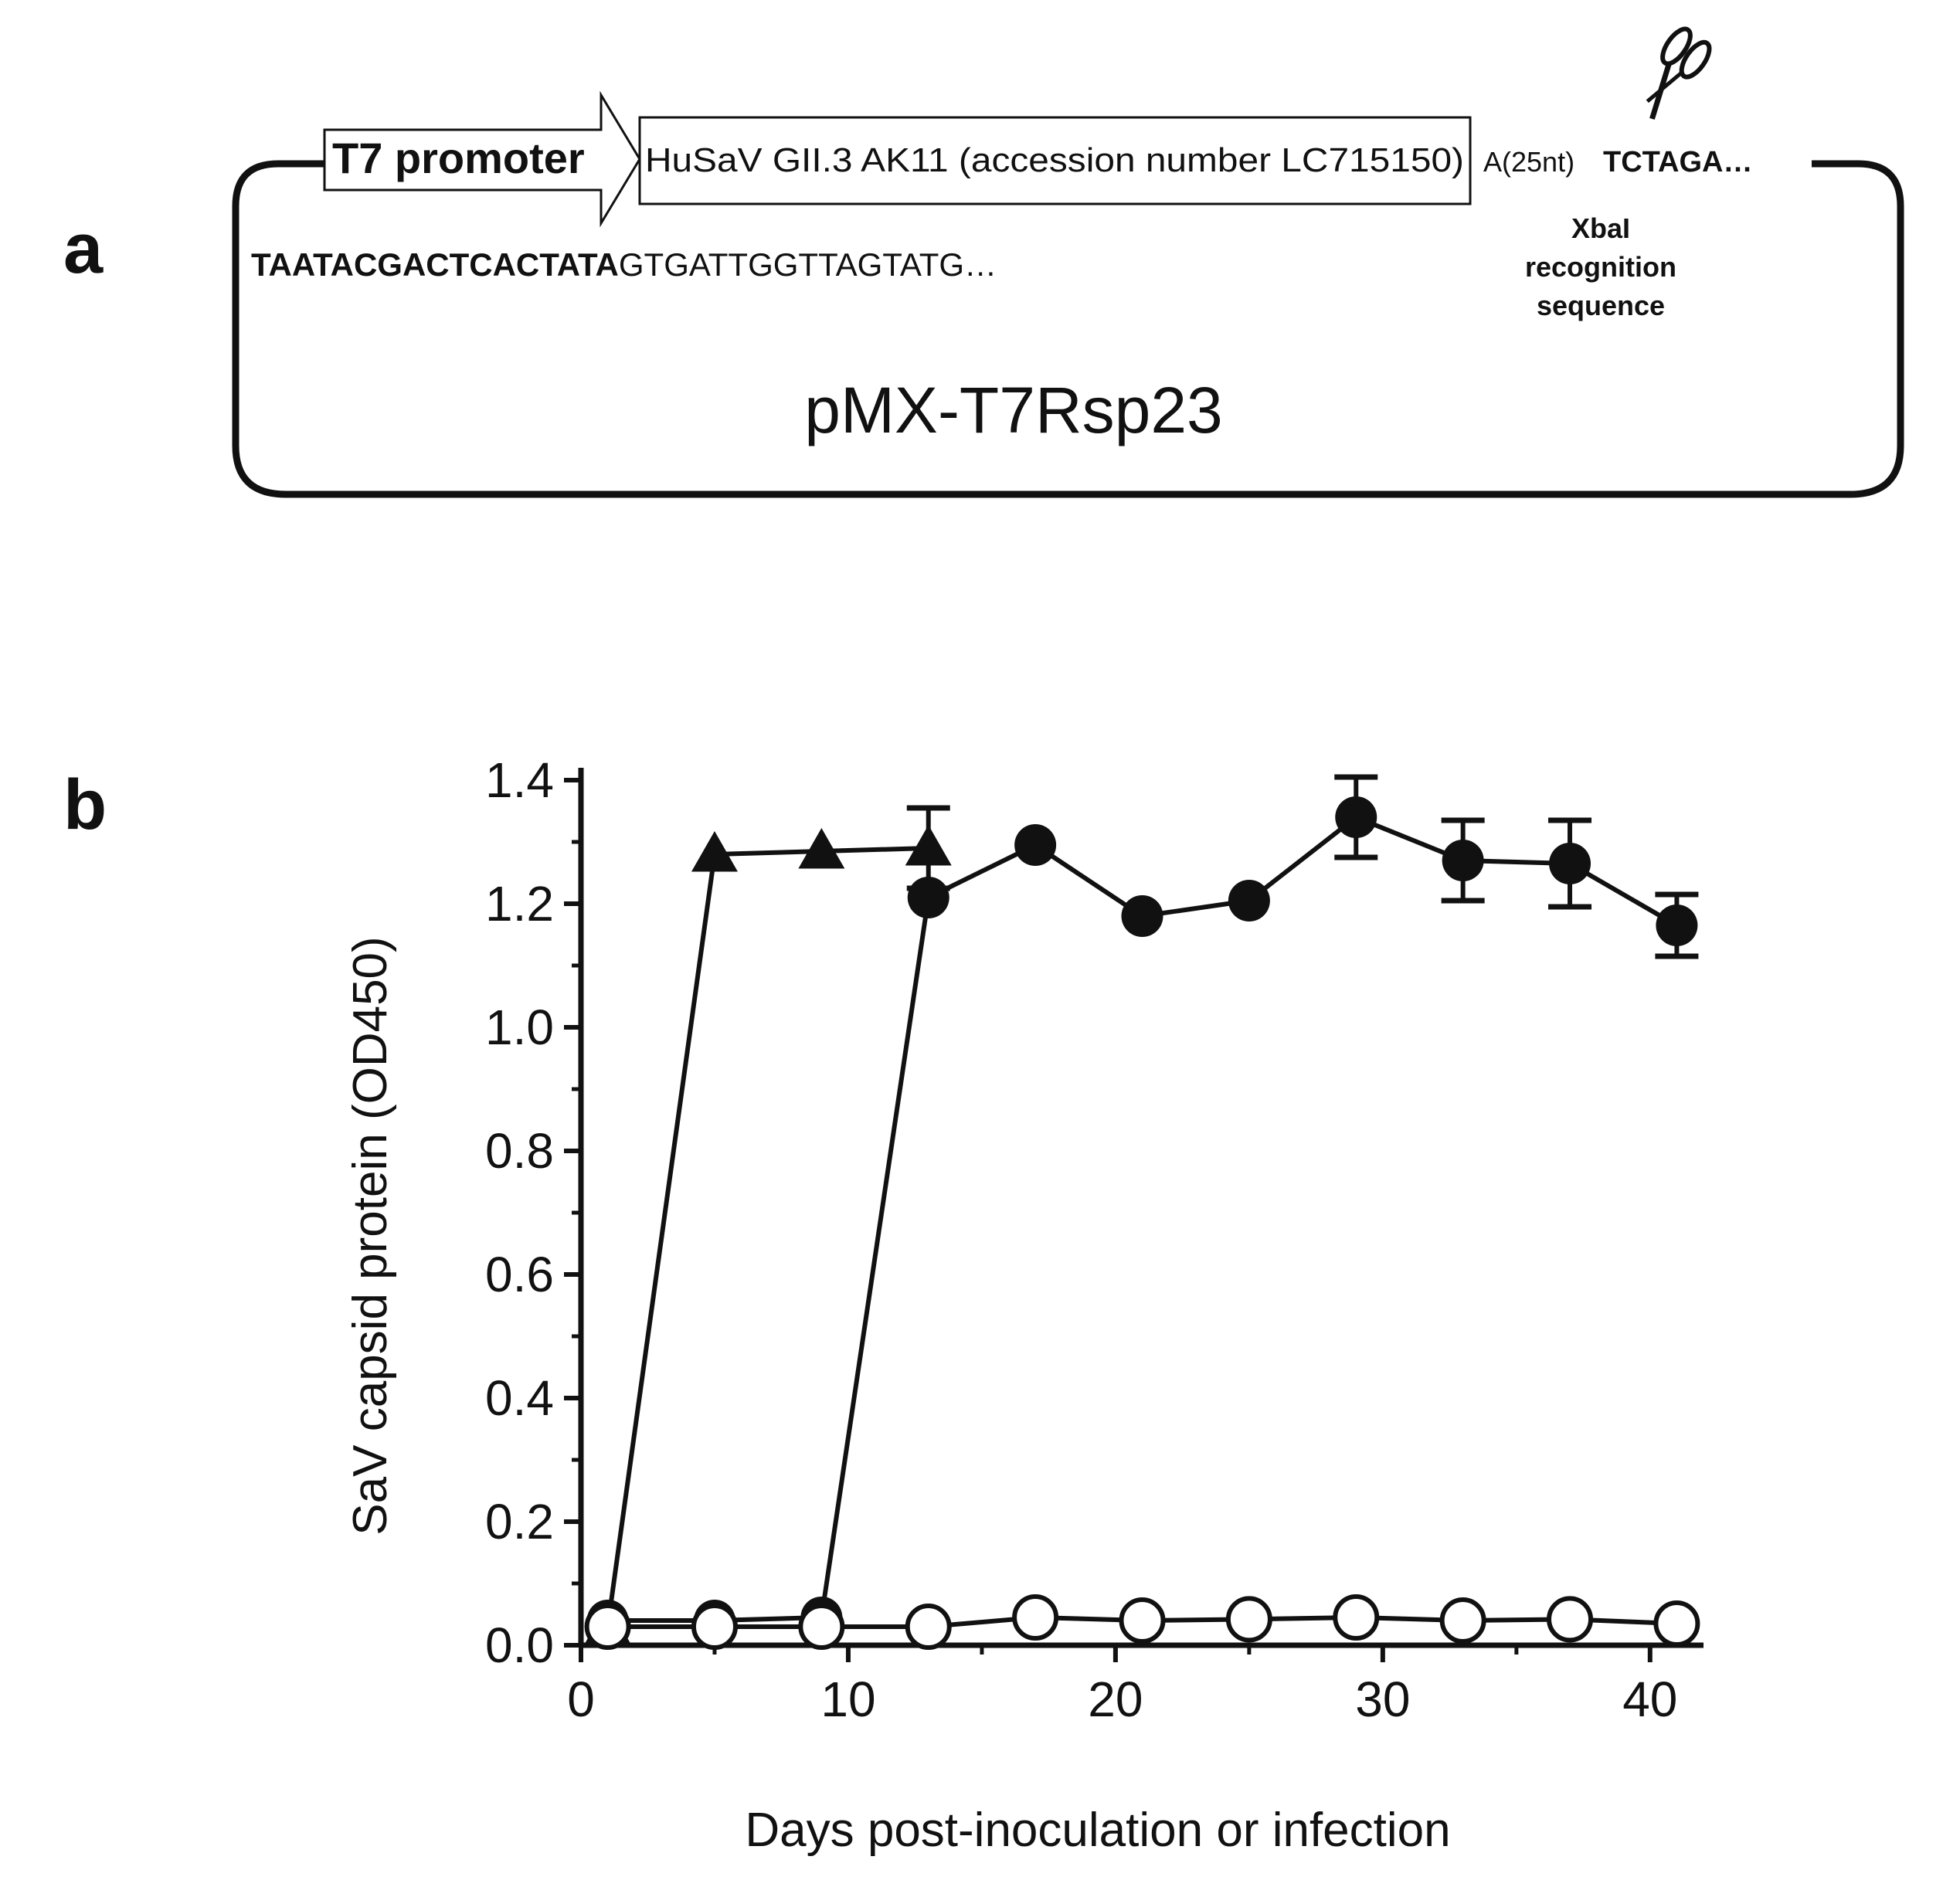 The height and width of the screenshot is (1904, 1960). I want to click on x-tick-label: 0, so click(581, 1699).